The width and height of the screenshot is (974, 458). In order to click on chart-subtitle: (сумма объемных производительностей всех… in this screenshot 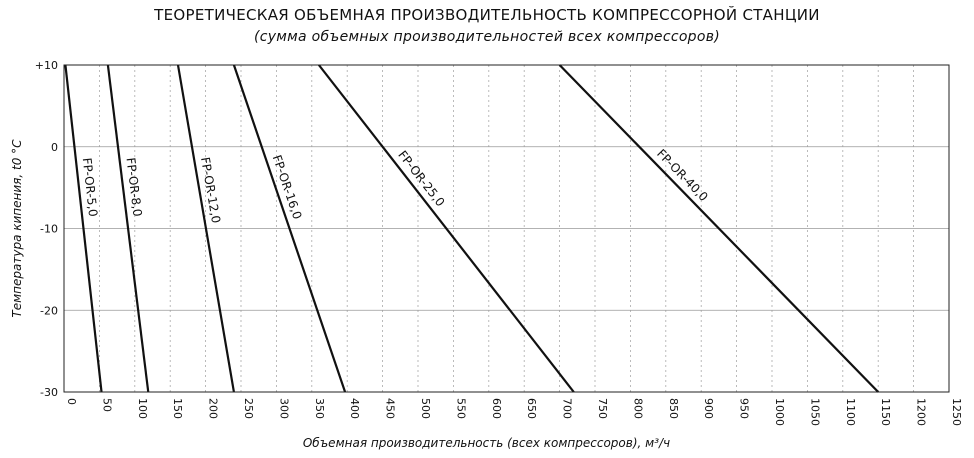, I will do `click(487, 37)`.